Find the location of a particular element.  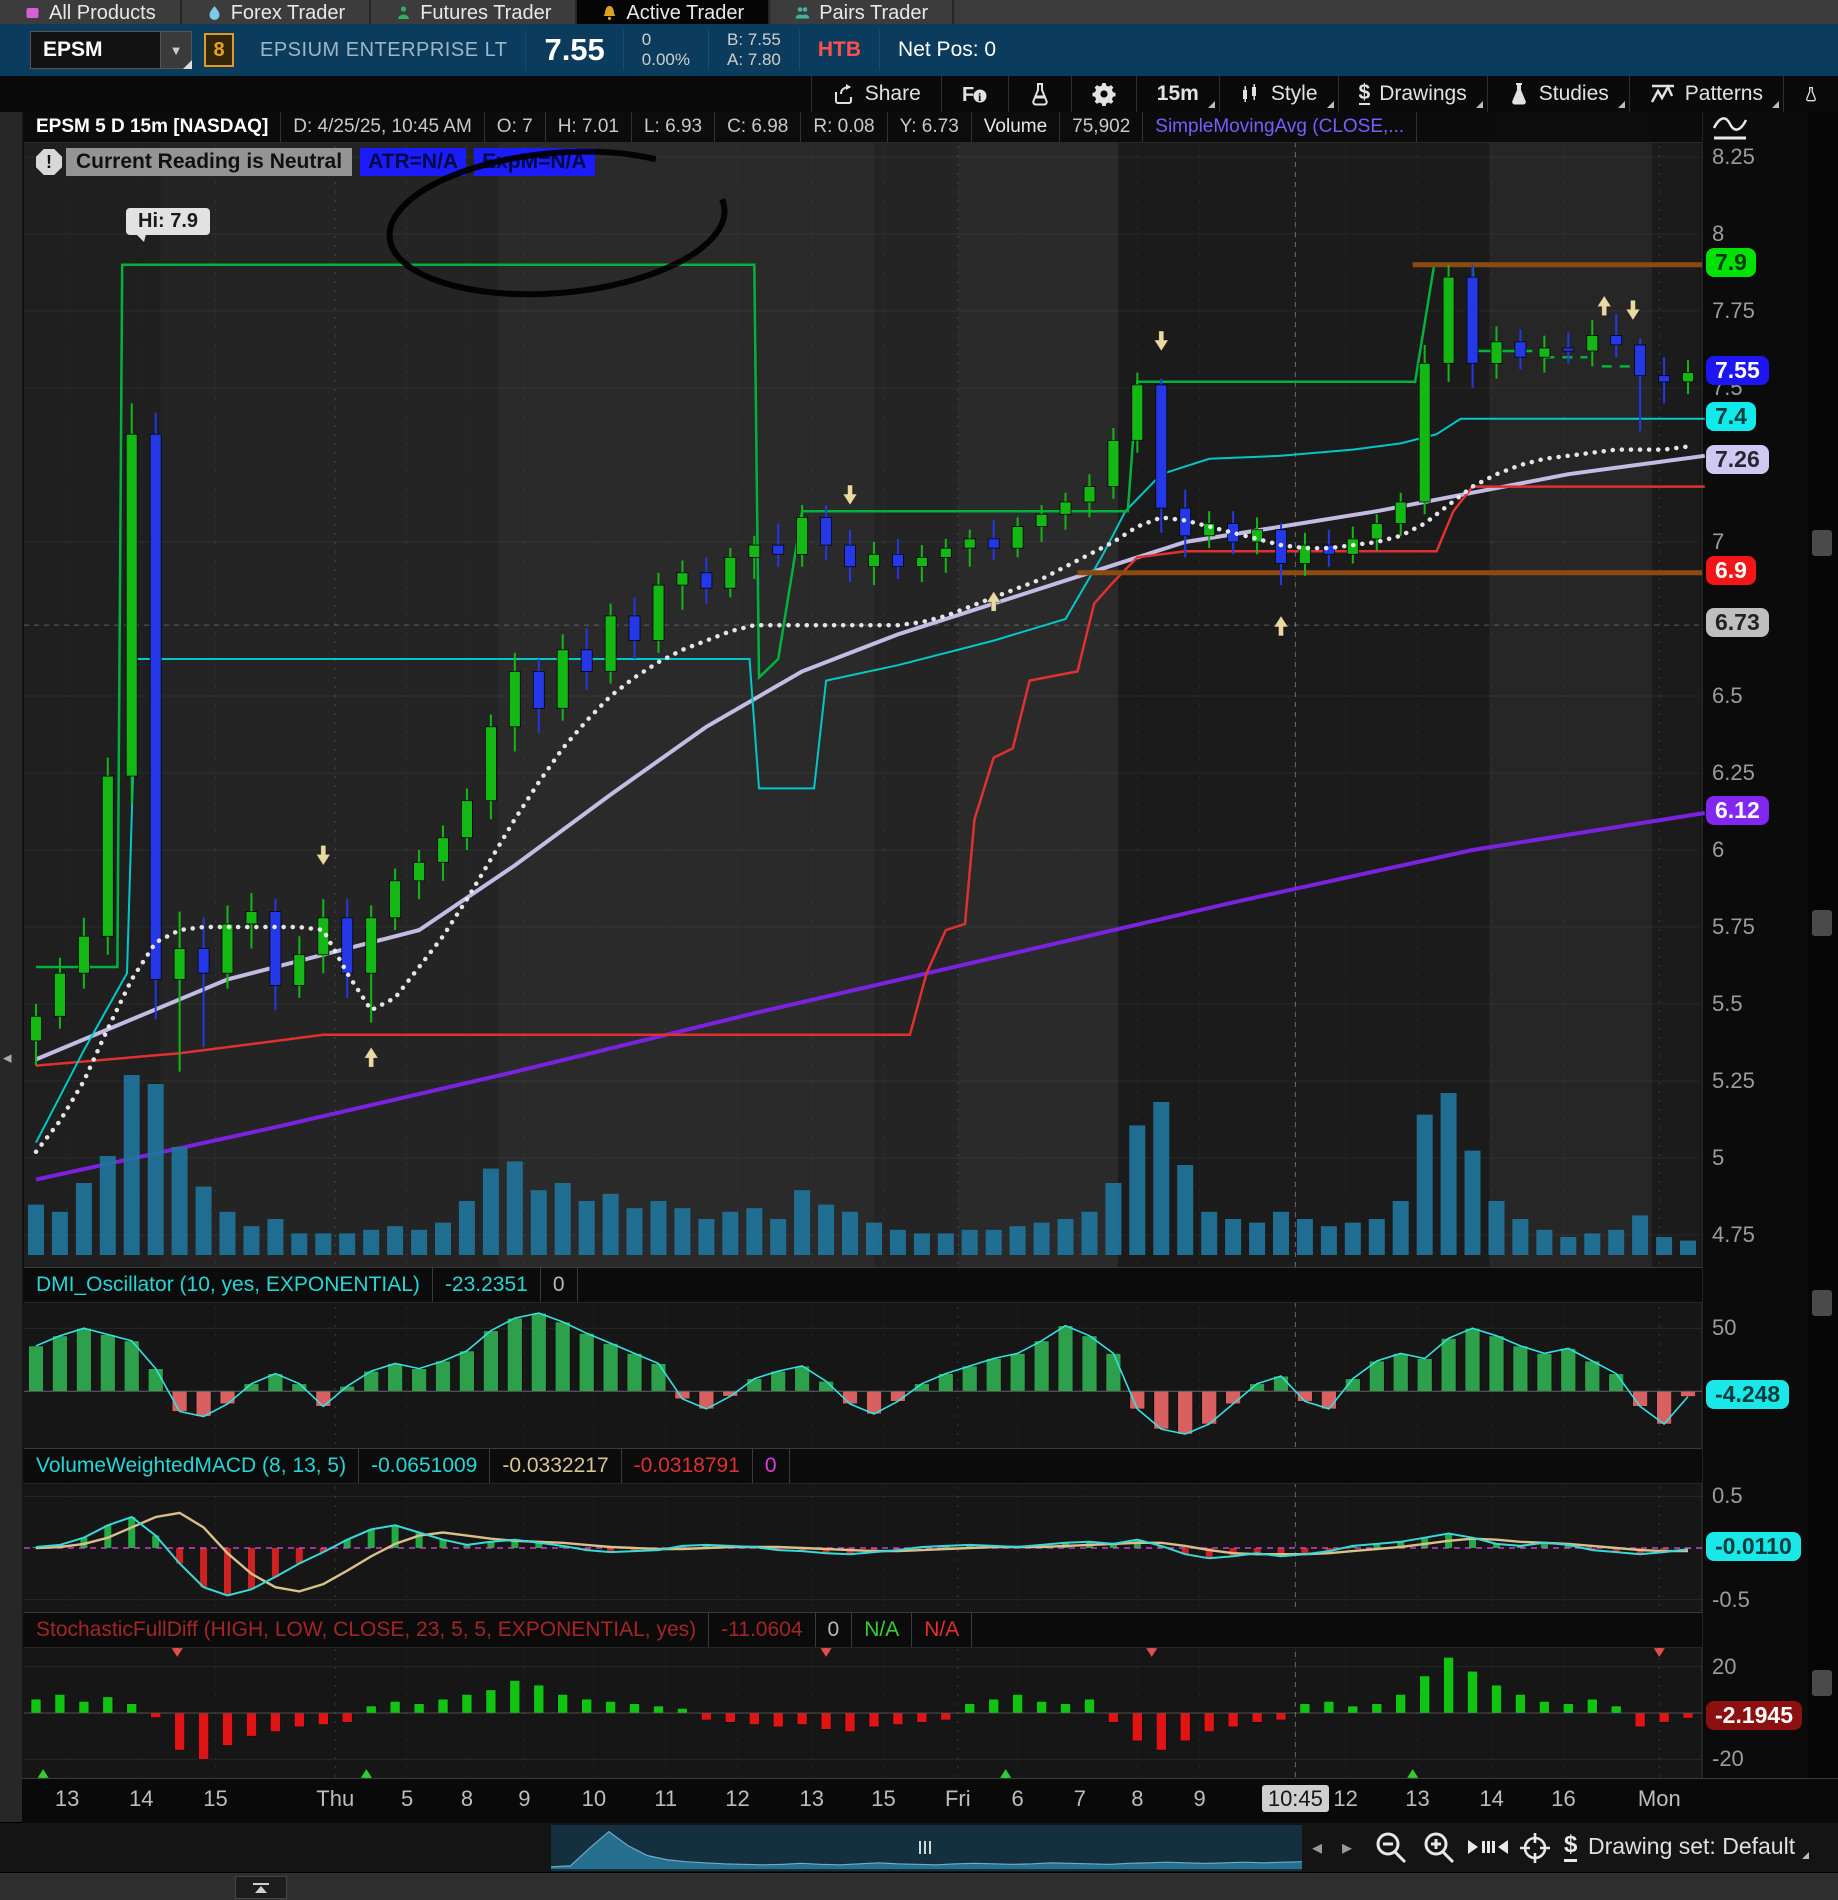

axis-tick-label: -20 is located at coordinates (1728, 1759).